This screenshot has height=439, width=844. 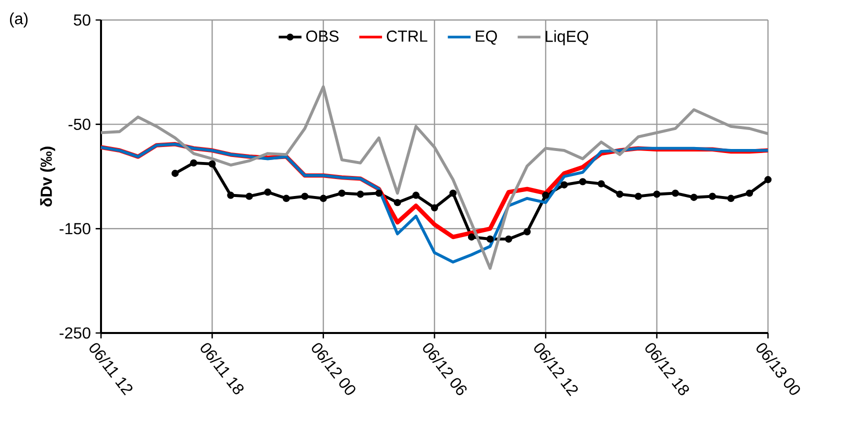 What do you see at coordinates (322, 36) in the screenshot?
I see `legend-label: OBS` at bounding box center [322, 36].